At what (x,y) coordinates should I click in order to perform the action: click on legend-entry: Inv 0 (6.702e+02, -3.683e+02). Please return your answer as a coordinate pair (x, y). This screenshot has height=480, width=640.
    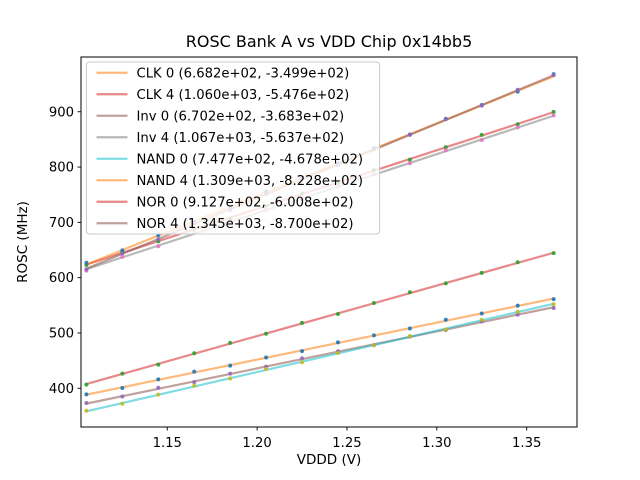
    Looking at the image, I should click on (220, 116).